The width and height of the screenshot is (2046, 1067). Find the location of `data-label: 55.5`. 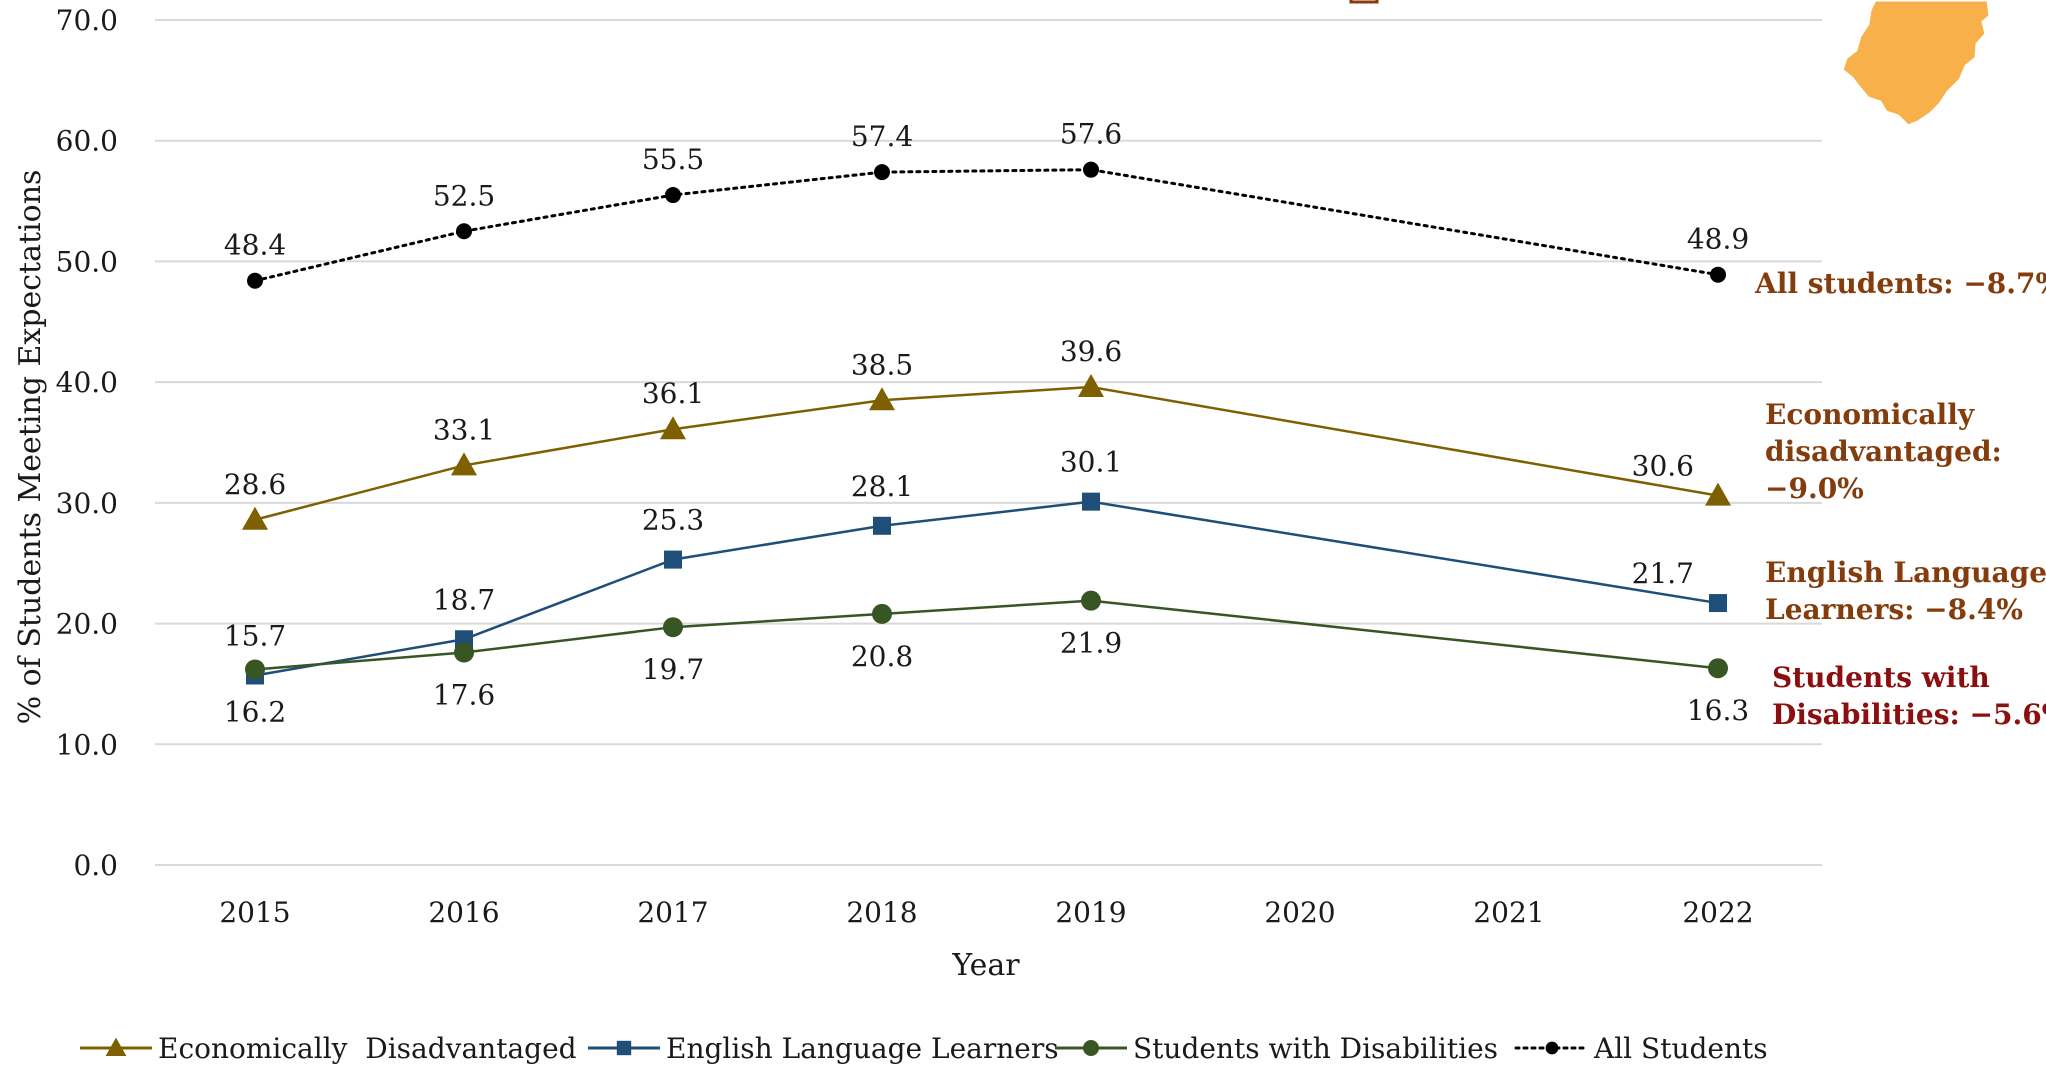

data-label: 55.5 is located at coordinates (673, 159).